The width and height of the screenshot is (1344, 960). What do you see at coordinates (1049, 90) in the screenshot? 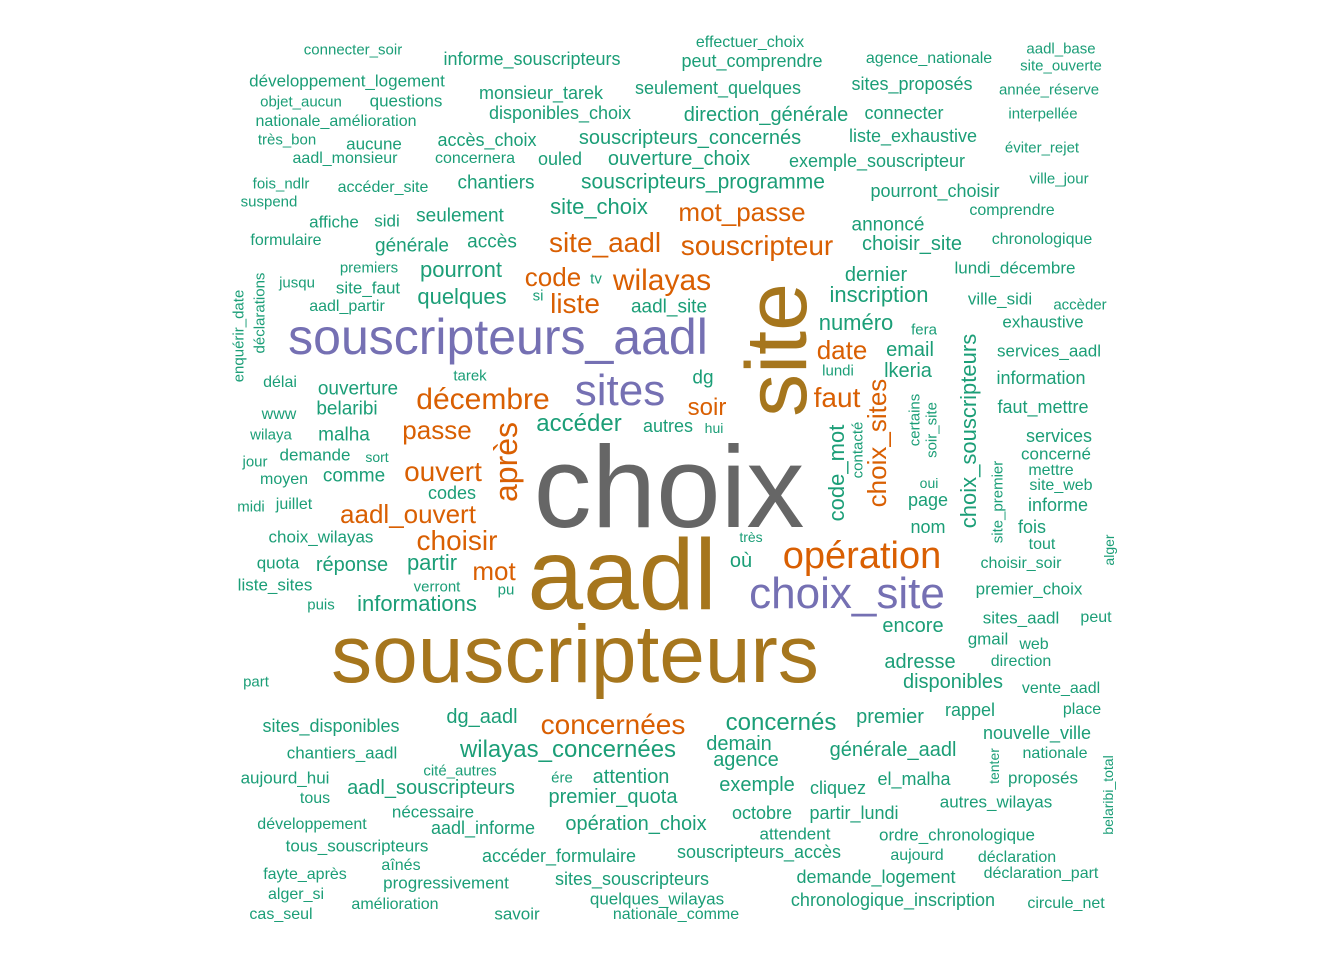
I see `word-annee-reserve: année_réserve` at bounding box center [1049, 90].